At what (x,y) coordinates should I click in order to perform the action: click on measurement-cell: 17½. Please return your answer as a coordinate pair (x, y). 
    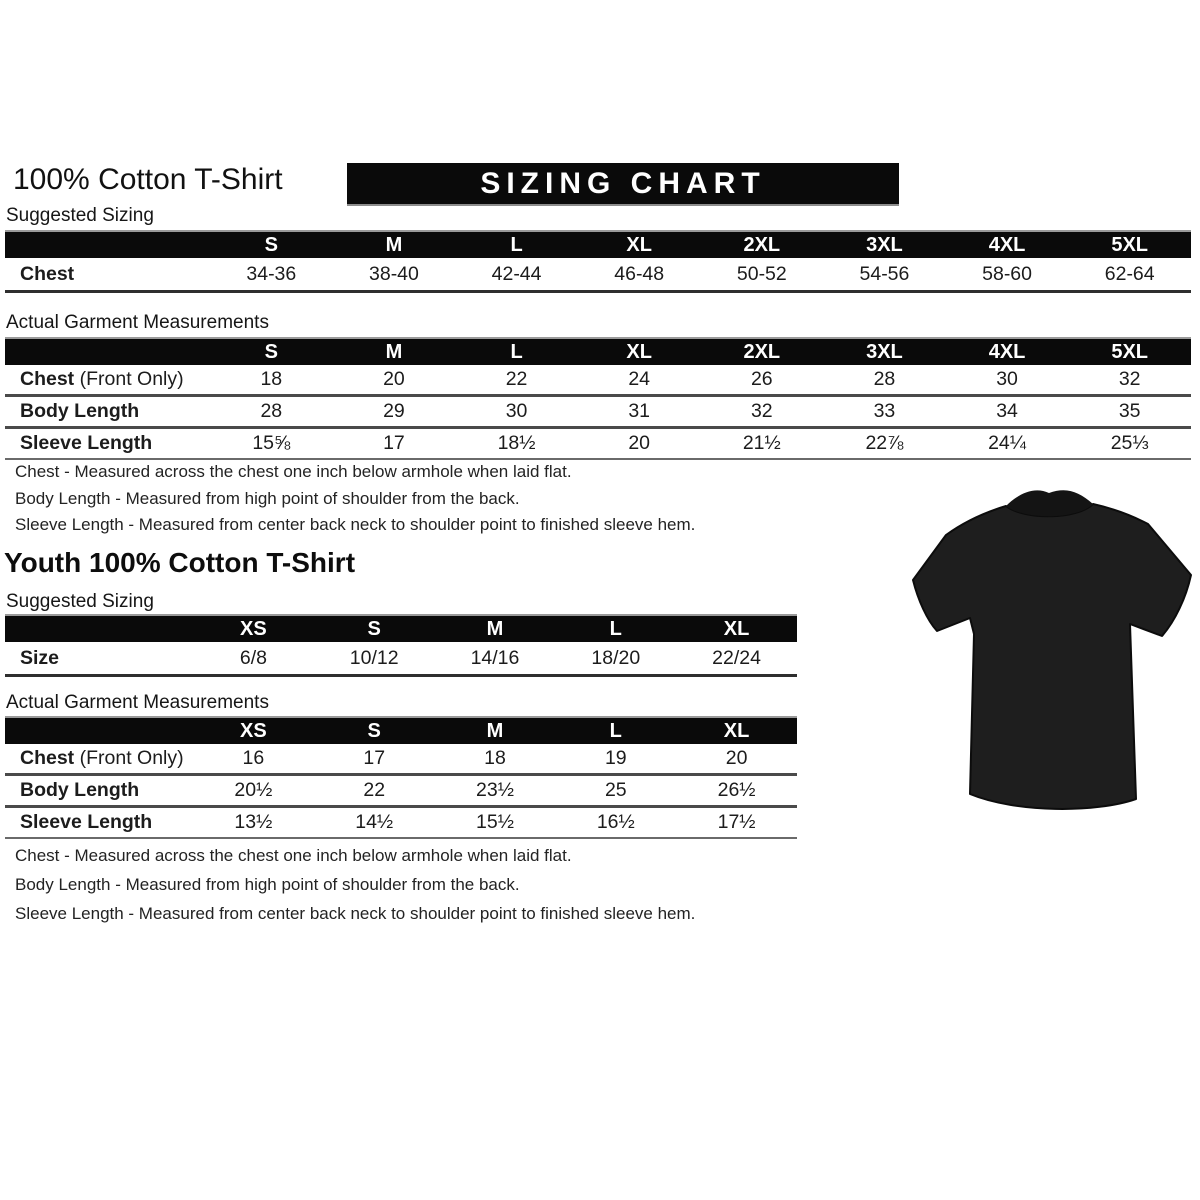
    Looking at the image, I should click on (736, 822).